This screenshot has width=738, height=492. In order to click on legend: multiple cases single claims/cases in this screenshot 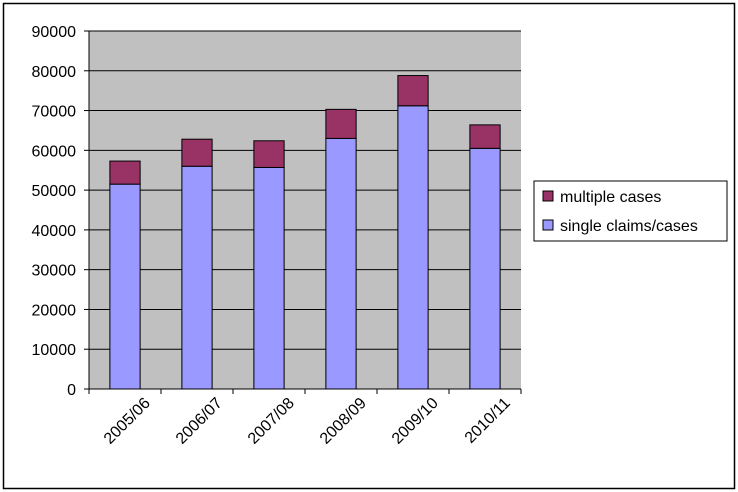, I will do `click(630, 211)`.